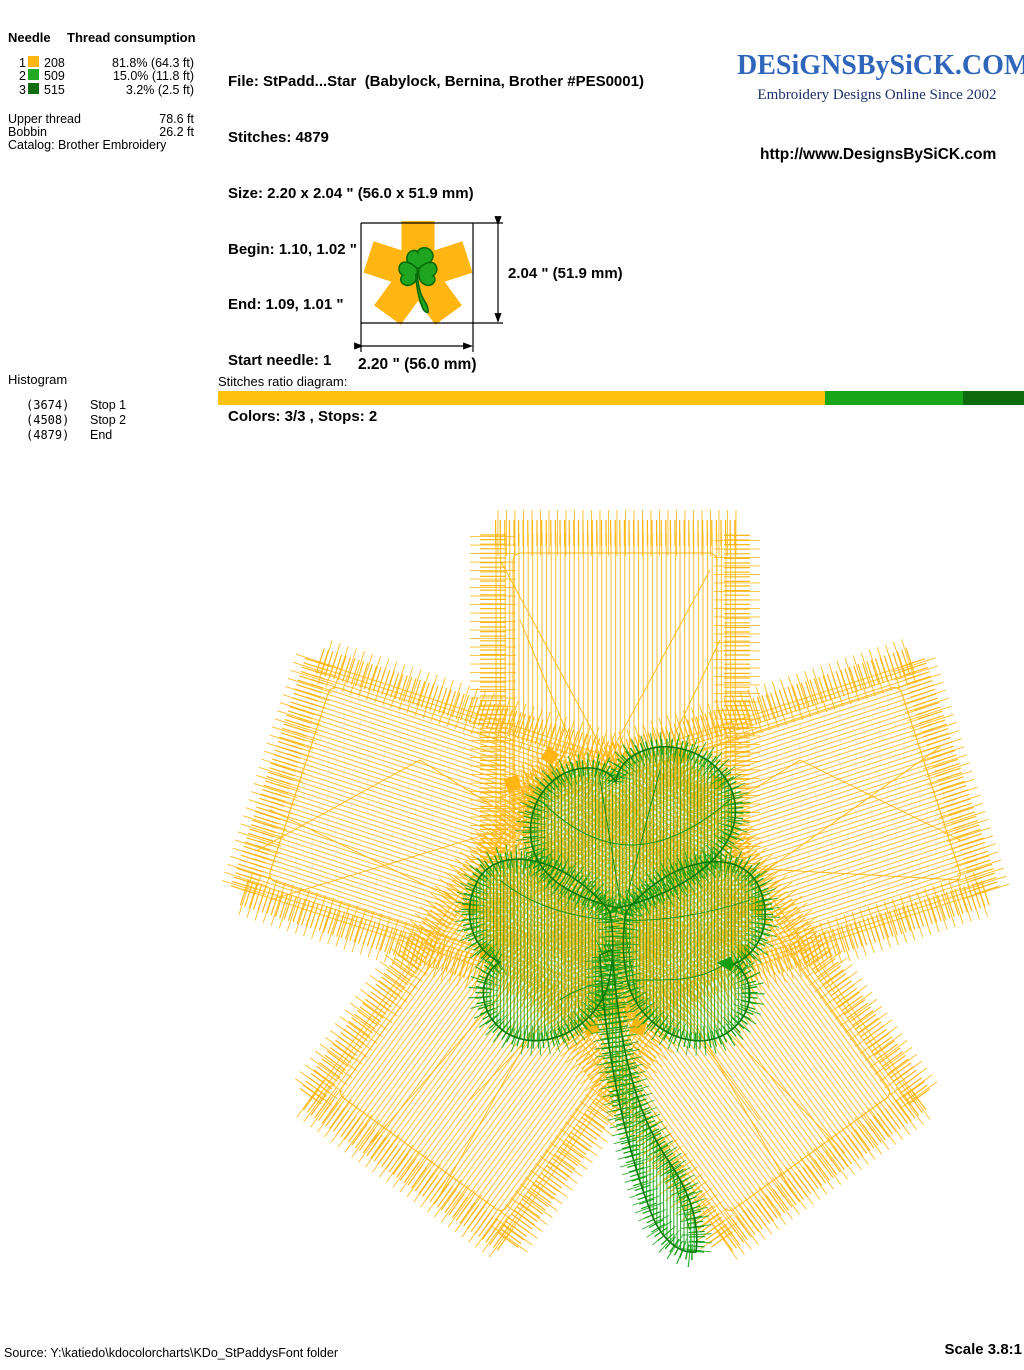 The width and height of the screenshot is (1024, 1370). I want to click on catalog-line: Catalog: Brother Embroidery, so click(87, 145).